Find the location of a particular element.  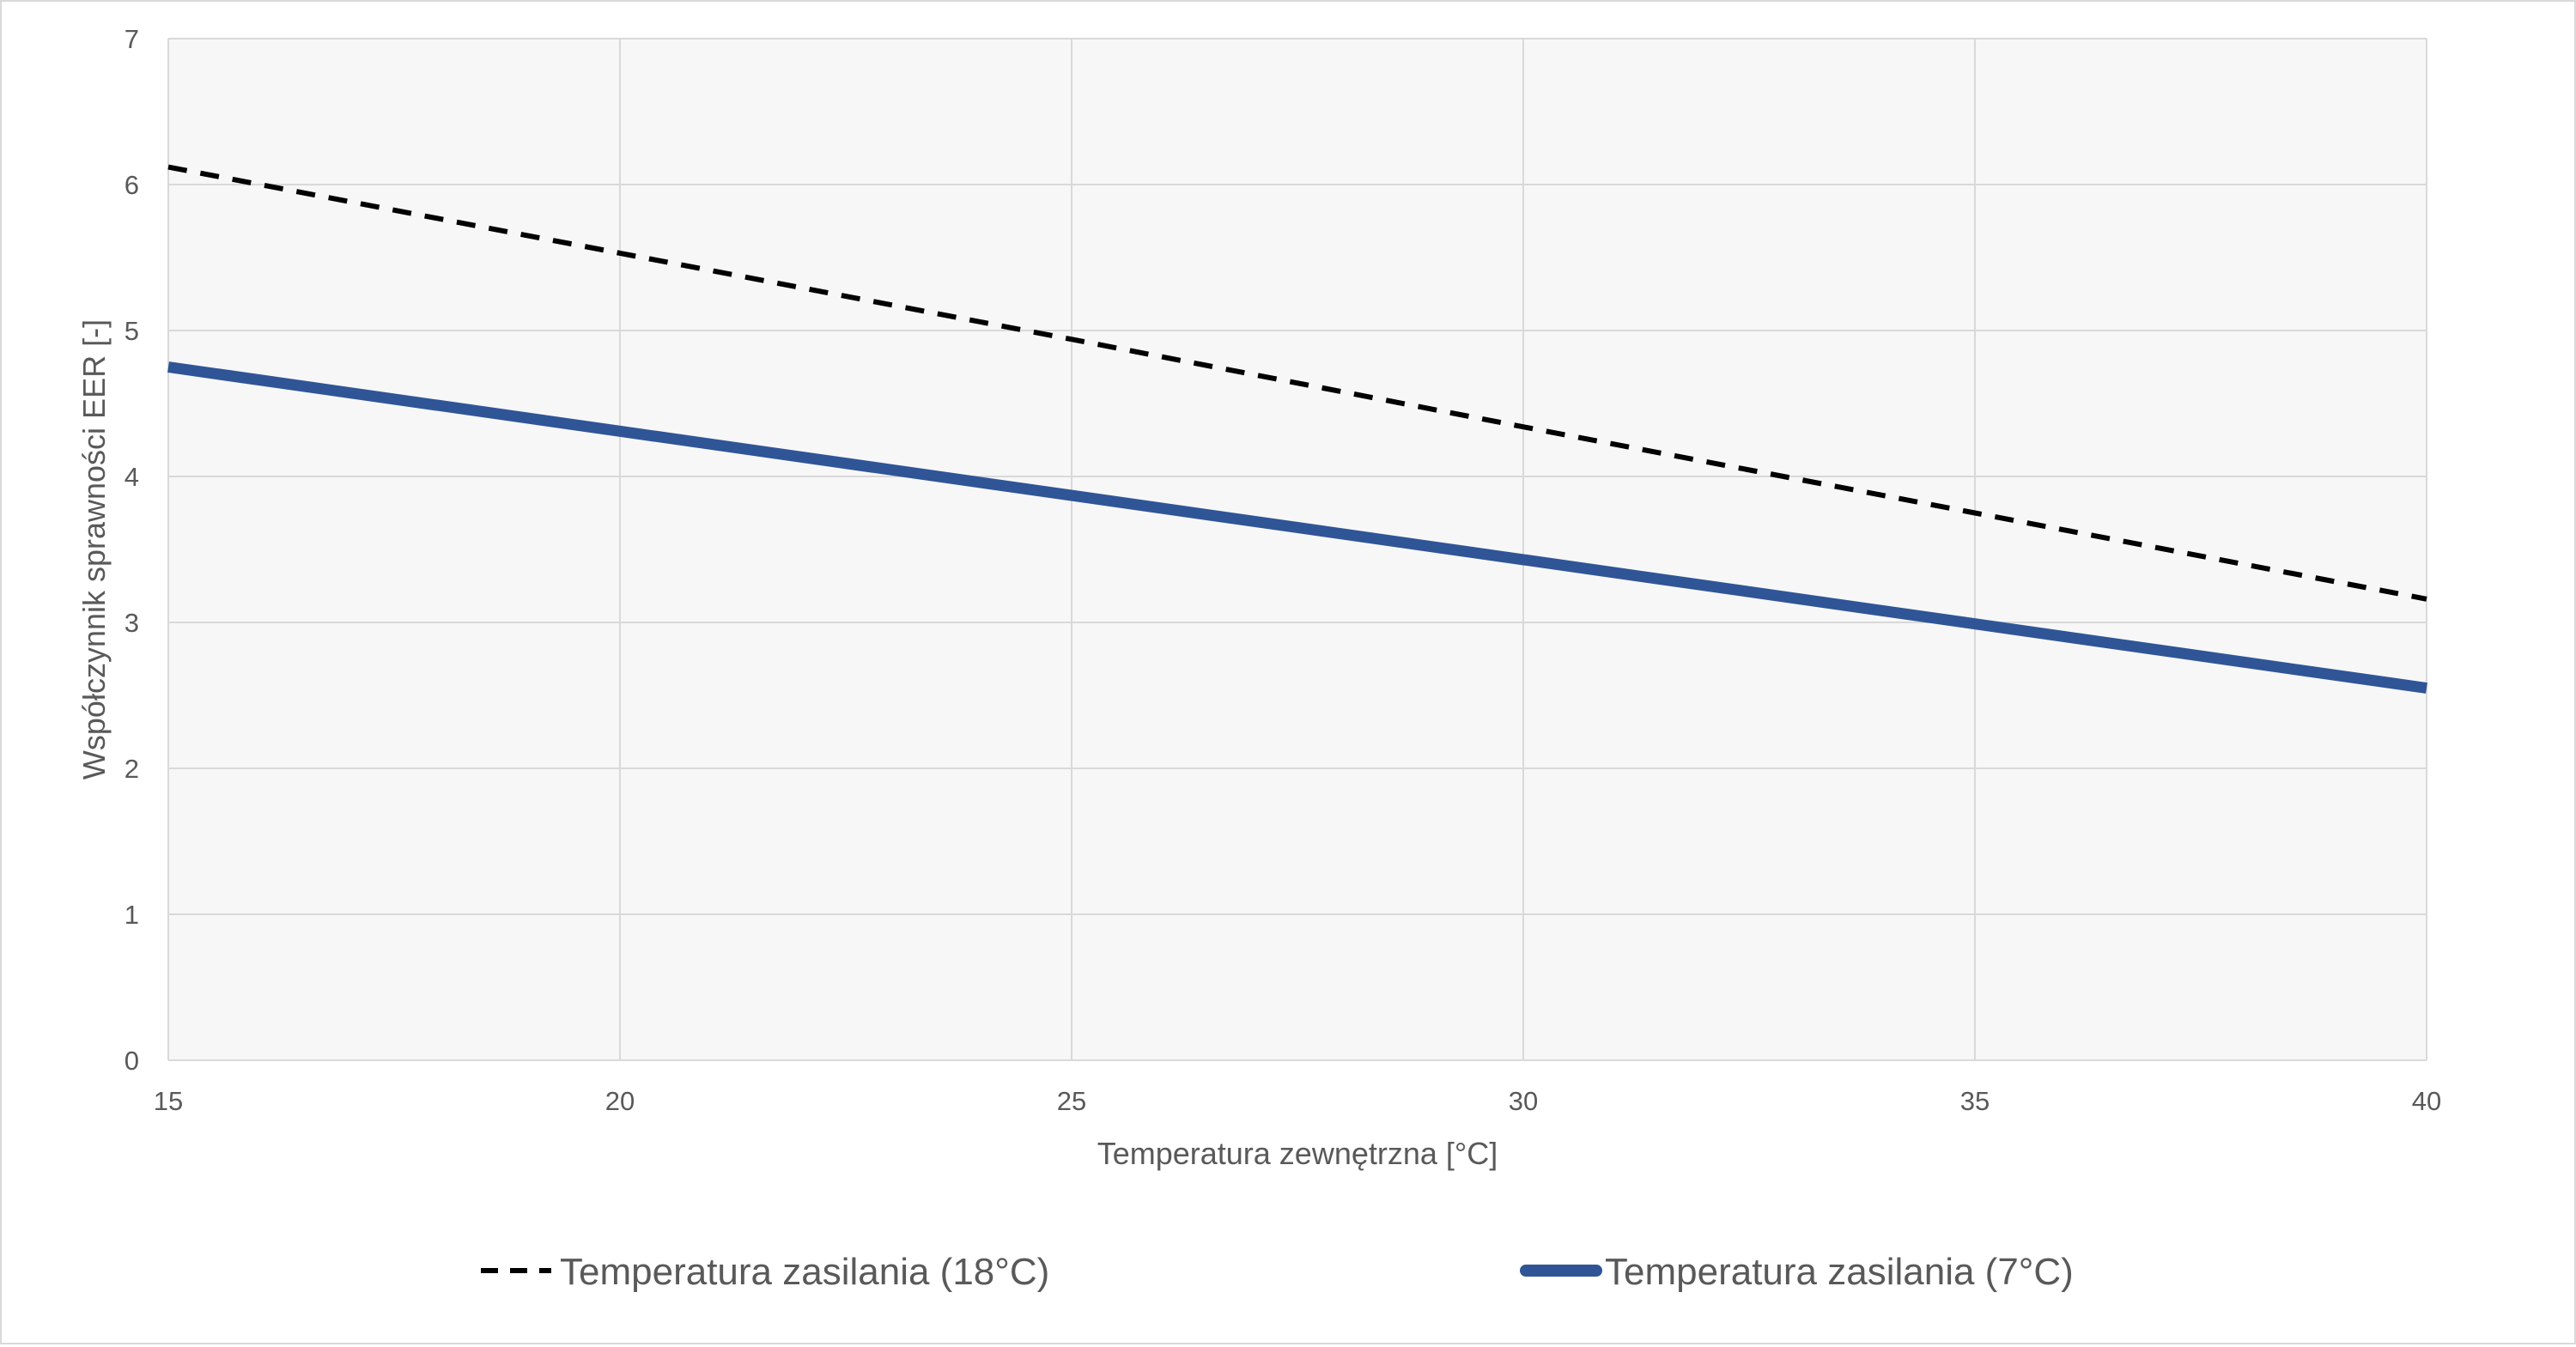

x-axis-ticks: 15 20 25 30 35 40 is located at coordinates (1297, 1101).